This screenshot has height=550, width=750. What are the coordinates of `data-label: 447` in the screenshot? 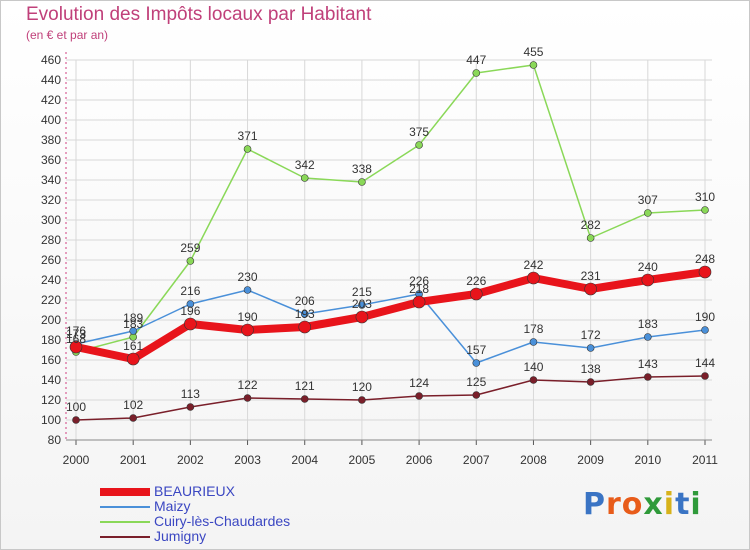 It's located at (476, 60).